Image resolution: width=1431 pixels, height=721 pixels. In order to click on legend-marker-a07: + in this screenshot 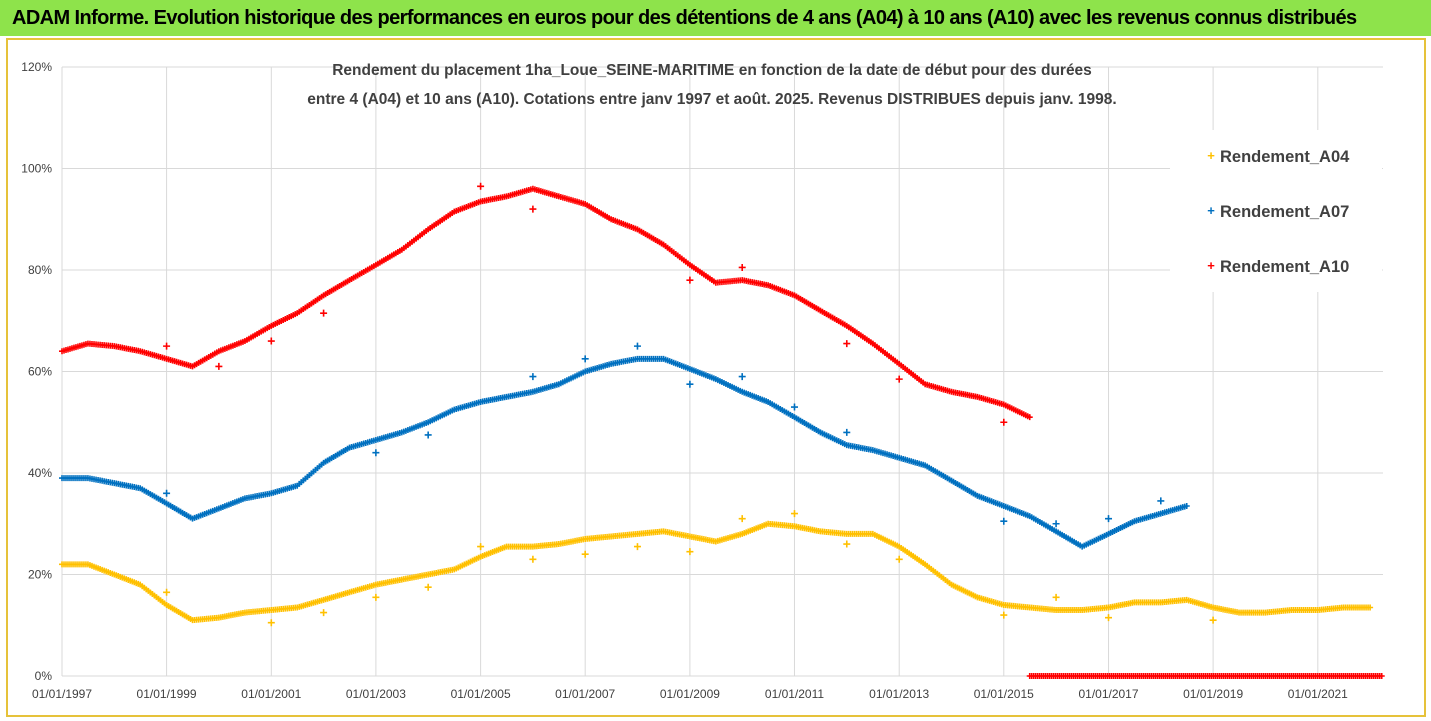, I will do `click(1211, 210)`.